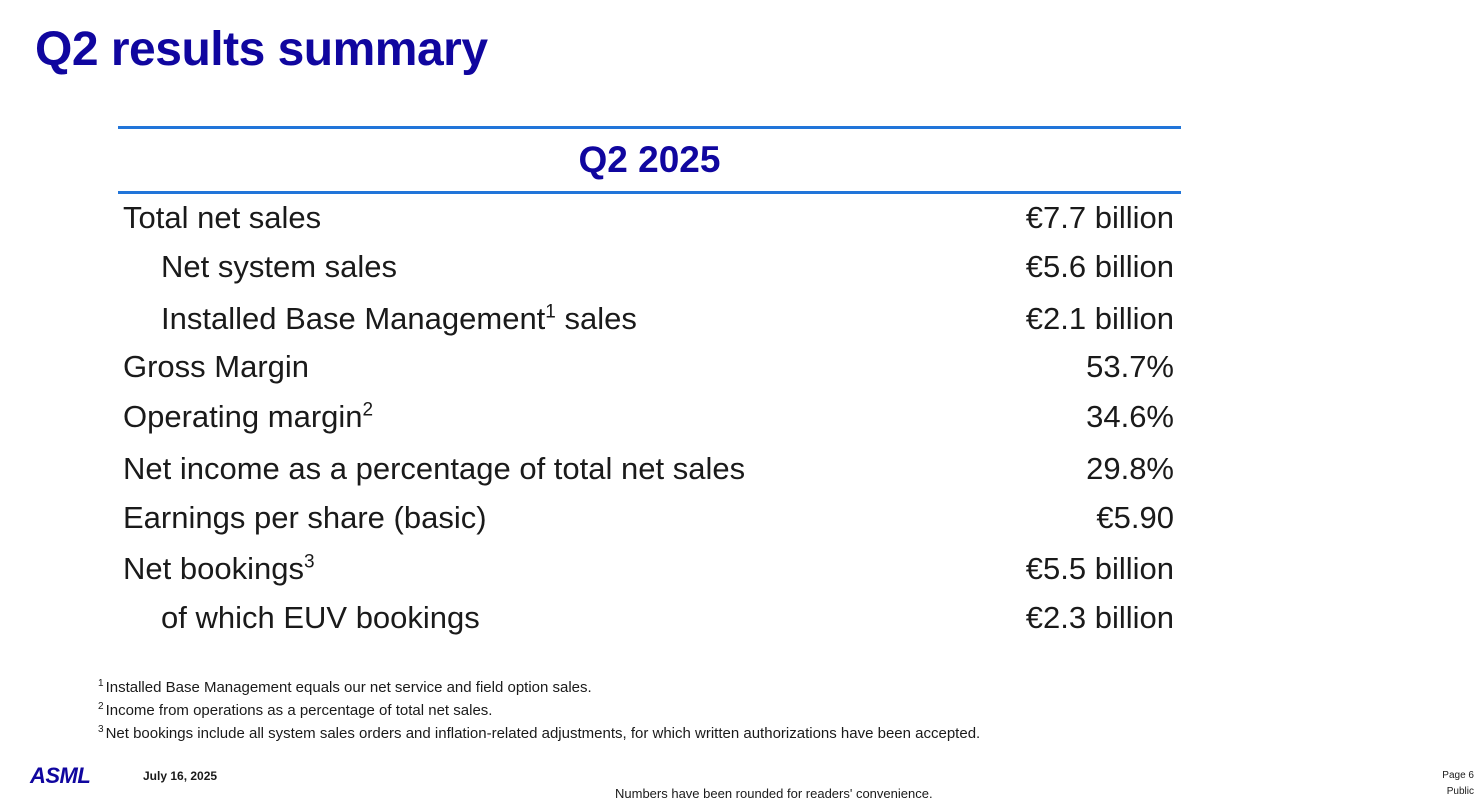  I want to click on footnote-ref: 1, so click(550, 312).